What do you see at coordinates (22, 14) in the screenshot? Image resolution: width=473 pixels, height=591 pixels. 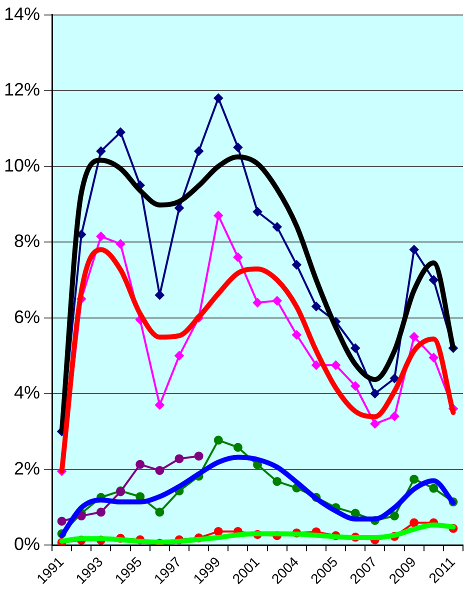 I see `y-tick-label: 14%` at bounding box center [22, 14].